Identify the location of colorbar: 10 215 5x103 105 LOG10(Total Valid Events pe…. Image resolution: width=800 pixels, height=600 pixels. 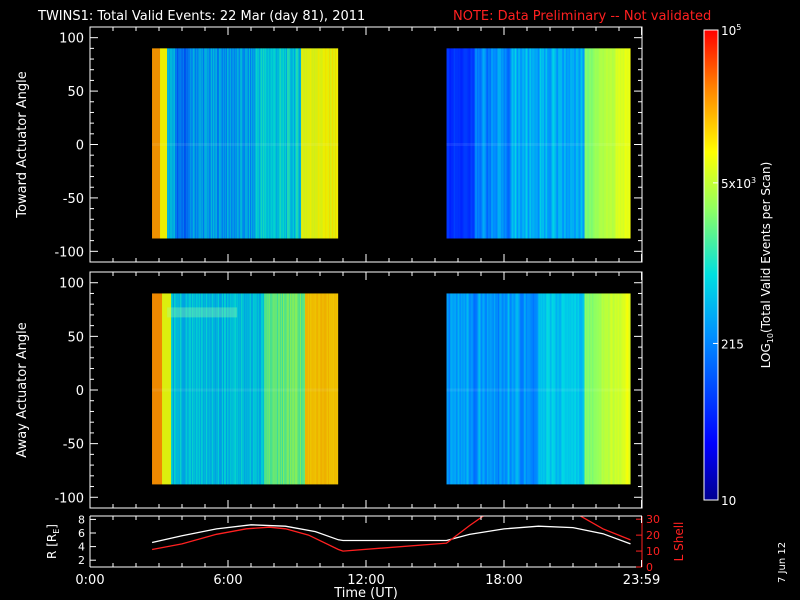
(739, 265).